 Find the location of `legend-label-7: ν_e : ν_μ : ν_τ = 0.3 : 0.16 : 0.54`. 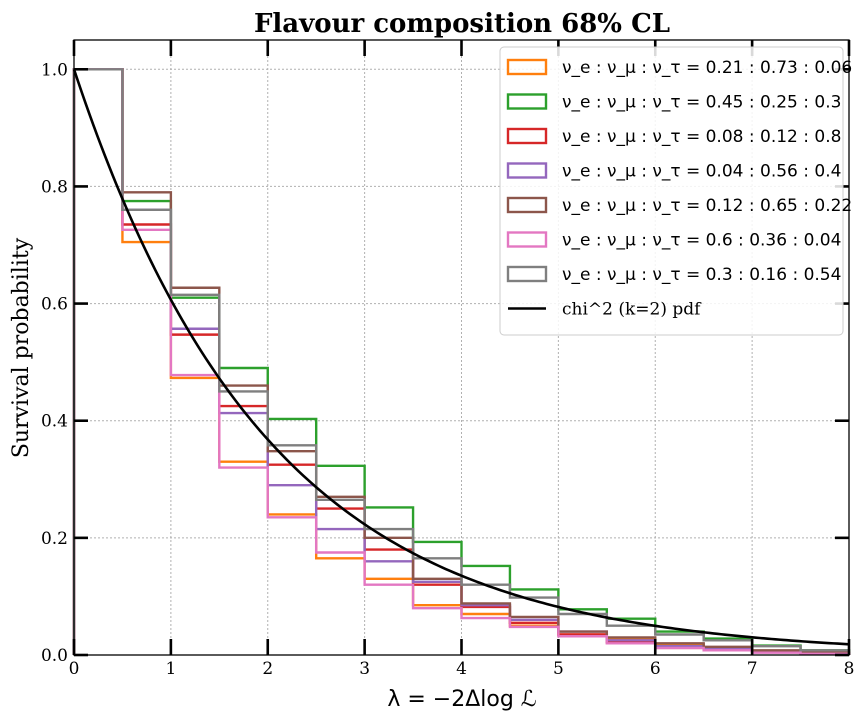

legend-label-7: ν_e : ν_μ : ν_τ = 0.3 : 0.16 : 0.54 is located at coordinates (701, 275).